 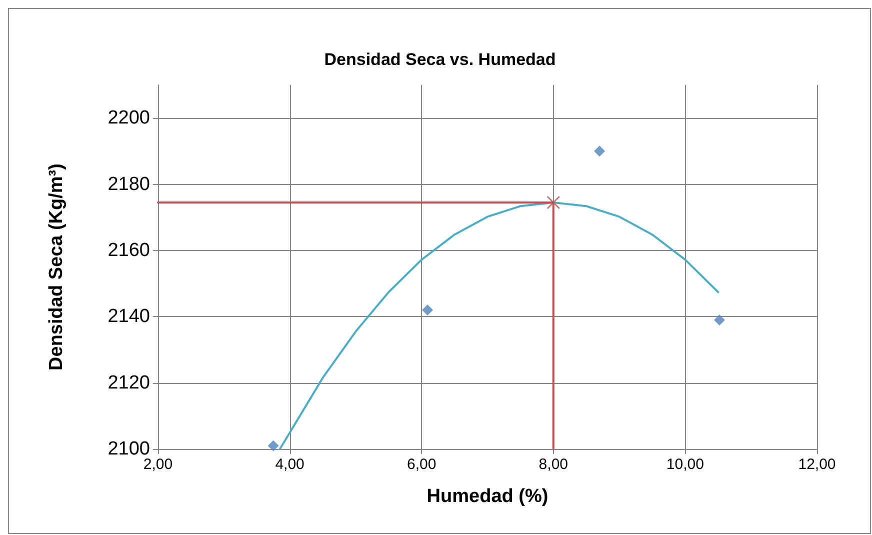 What do you see at coordinates (129, 383) in the screenshot?
I see `y-tick-label: 2120` at bounding box center [129, 383].